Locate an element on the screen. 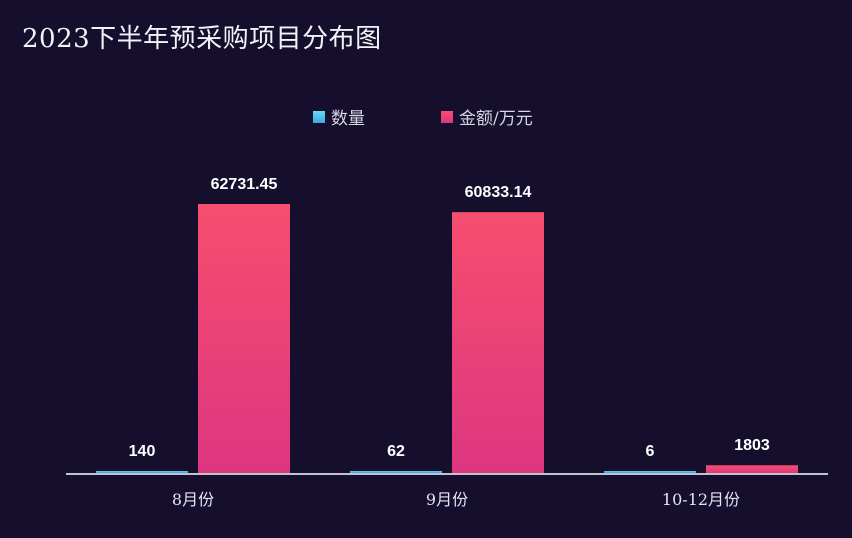  x-axis-ticks: 8月份 9月份 10-12月份 is located at coordinates (456, 499).